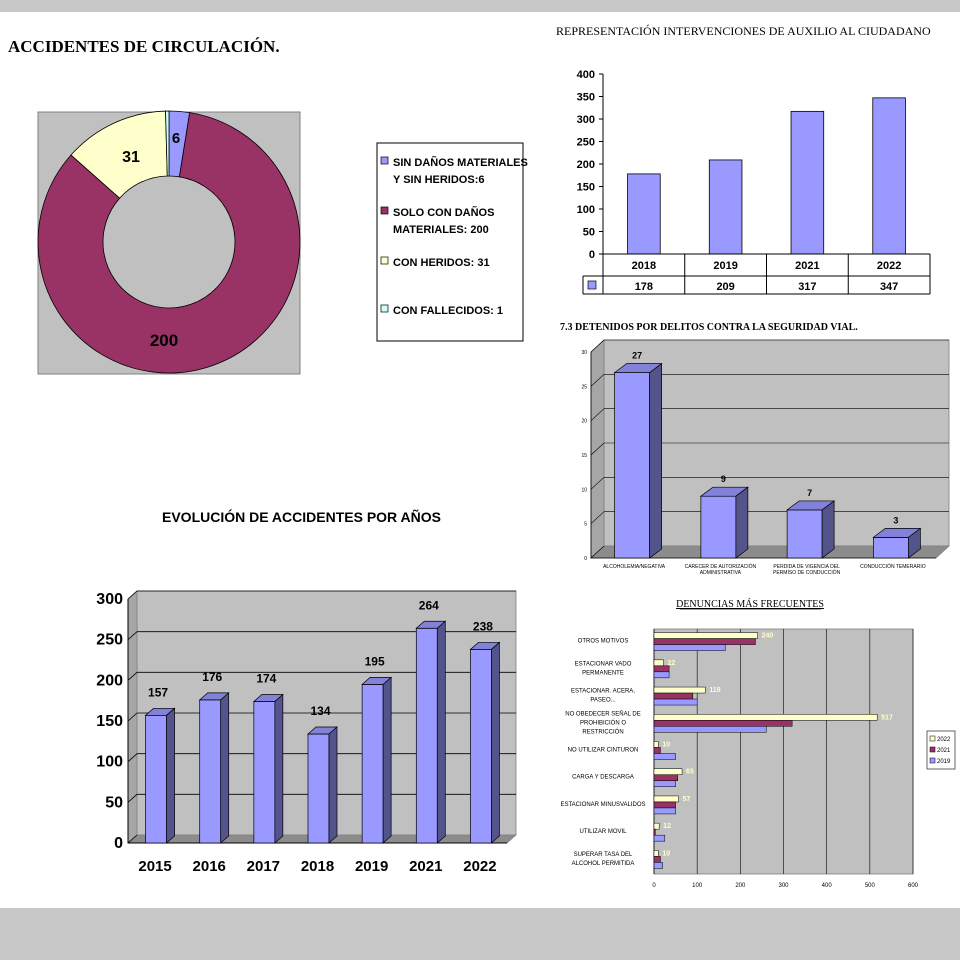 The image size is (960, 960). What do you see at coordinates (479, 866) in the screenshot?
I see `evolucion-xlabel-6: 2022` at bounding box center [479, 866].